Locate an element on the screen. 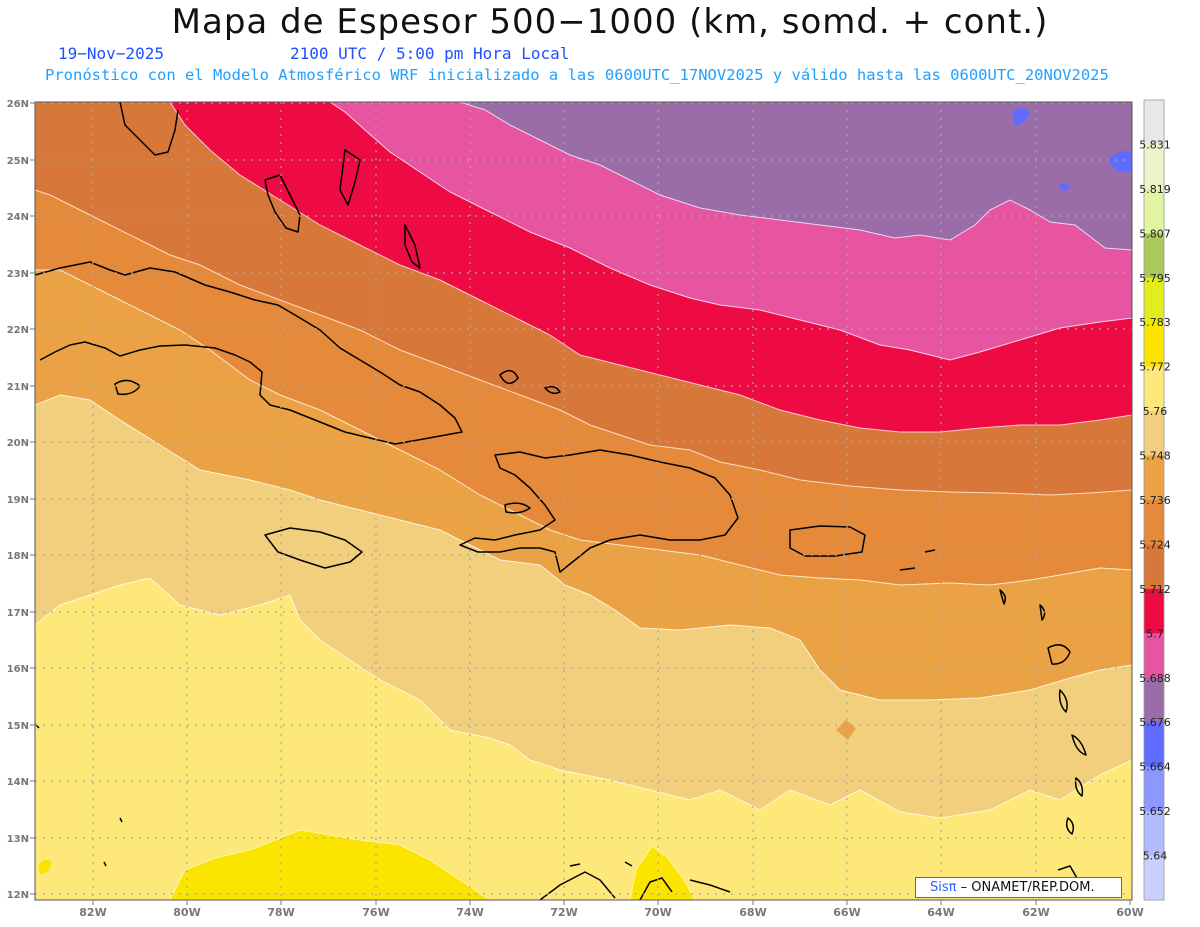 Image resolution: width=1200 pixels, height=927 pixels. lat-label: 18N is located at coordinates (18, 556).